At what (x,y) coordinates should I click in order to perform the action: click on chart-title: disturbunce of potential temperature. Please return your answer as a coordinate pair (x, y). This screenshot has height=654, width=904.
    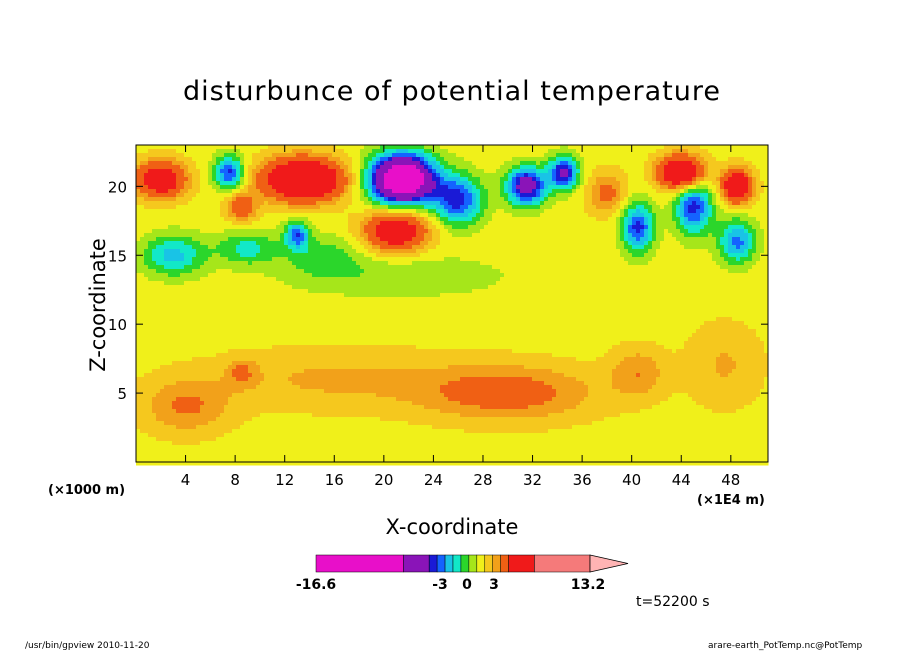
    Looking at the image, I should click on (452, 91).